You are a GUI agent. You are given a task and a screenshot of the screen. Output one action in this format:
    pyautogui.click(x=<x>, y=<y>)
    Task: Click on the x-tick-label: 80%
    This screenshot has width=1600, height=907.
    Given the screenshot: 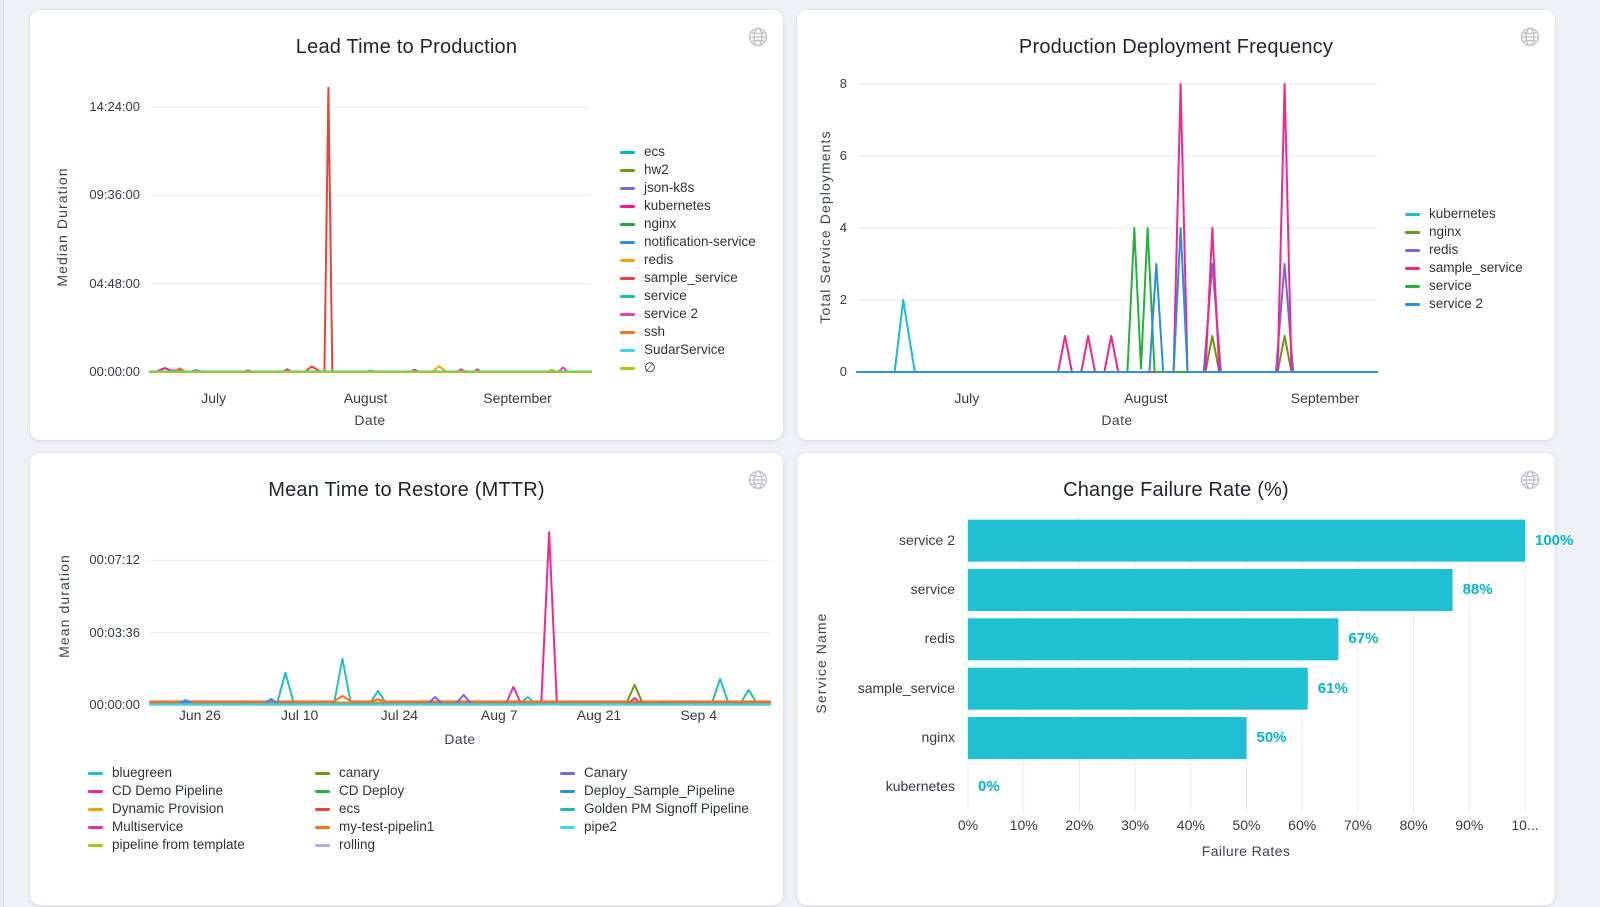 What is the action you would take?
    pyautogui.click(x=1413, y=825)
    